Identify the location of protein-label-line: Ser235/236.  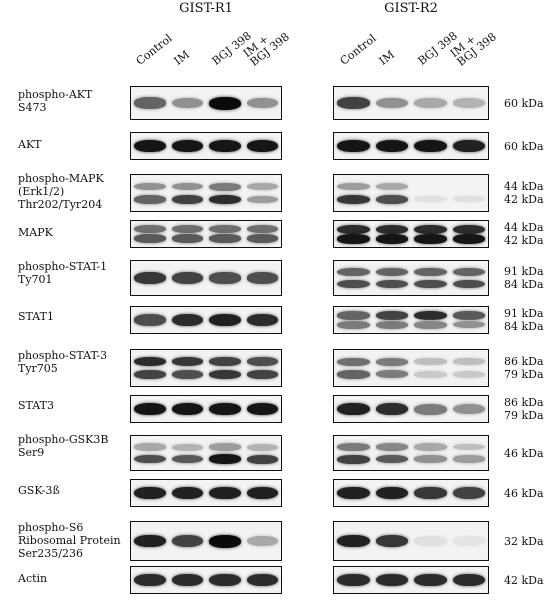
(51, 553).